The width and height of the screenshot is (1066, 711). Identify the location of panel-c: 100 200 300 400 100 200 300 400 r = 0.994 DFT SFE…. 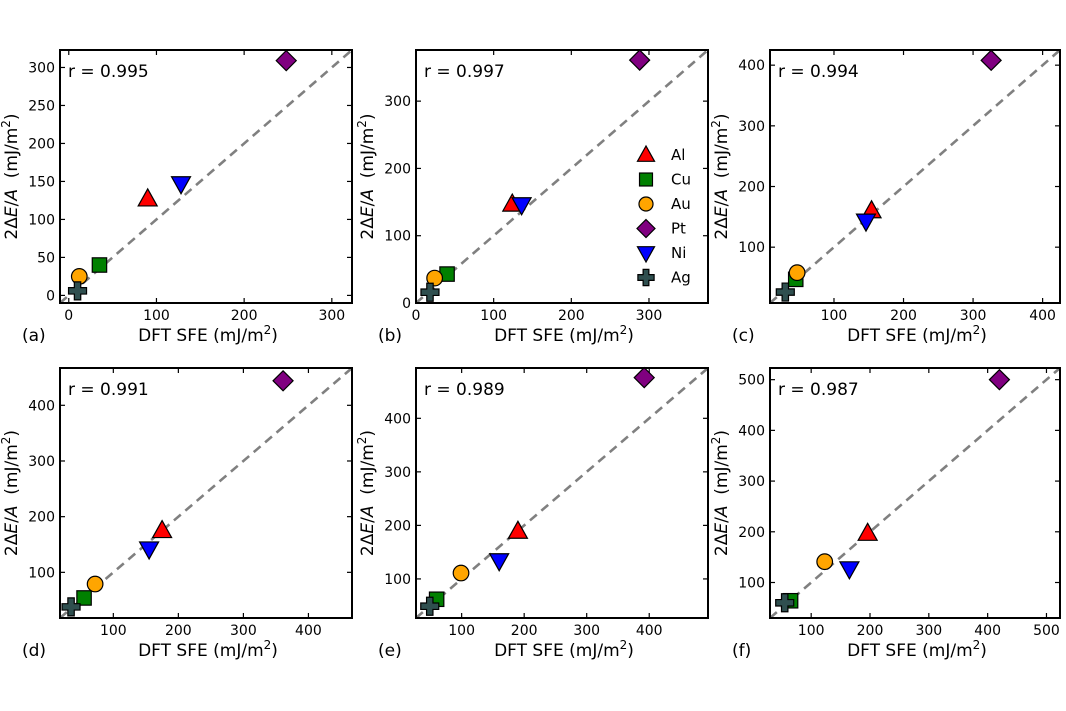
(885, 197).